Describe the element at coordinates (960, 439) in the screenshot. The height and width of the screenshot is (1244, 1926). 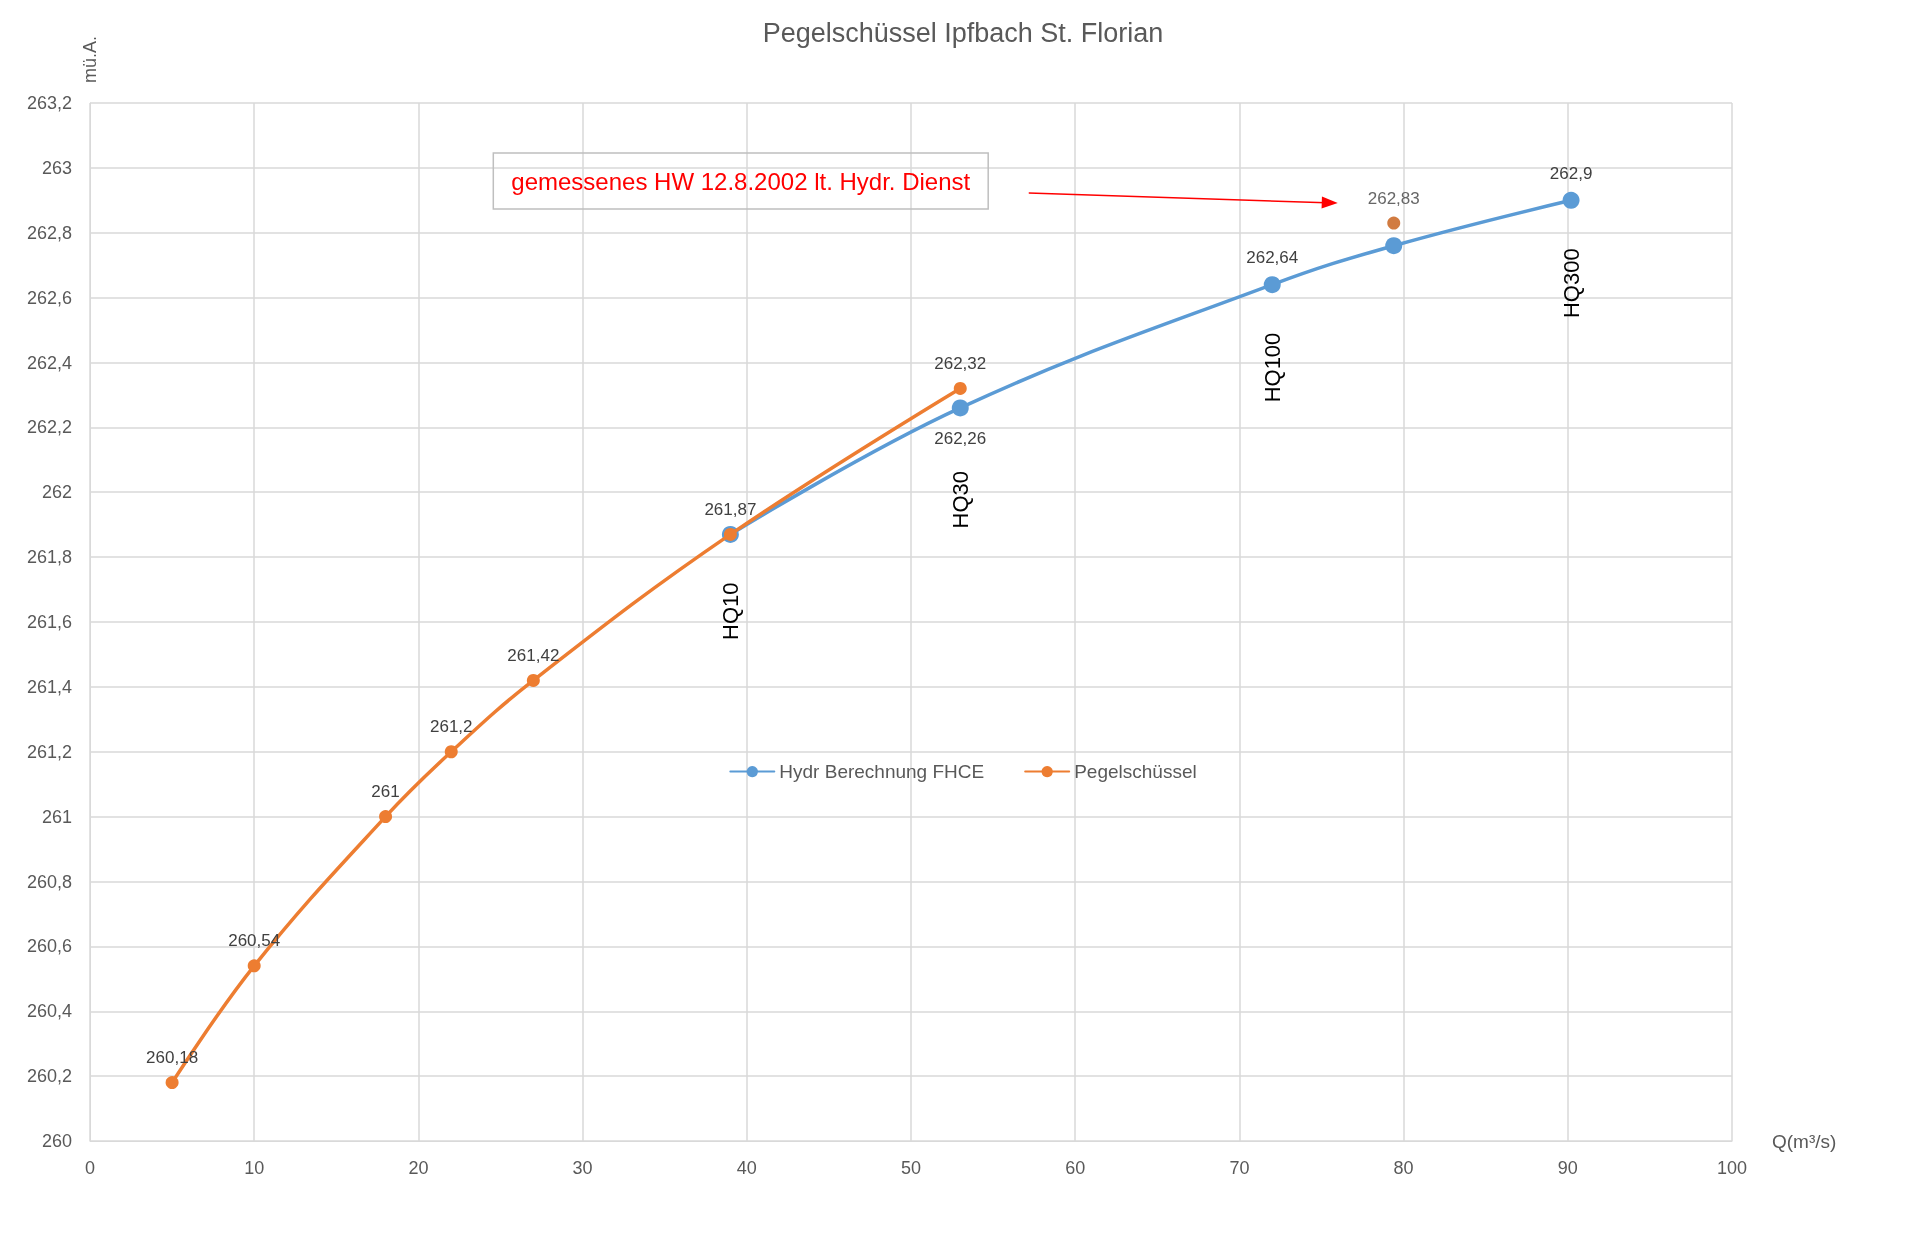
I see `data-label: 262,26` at that location.